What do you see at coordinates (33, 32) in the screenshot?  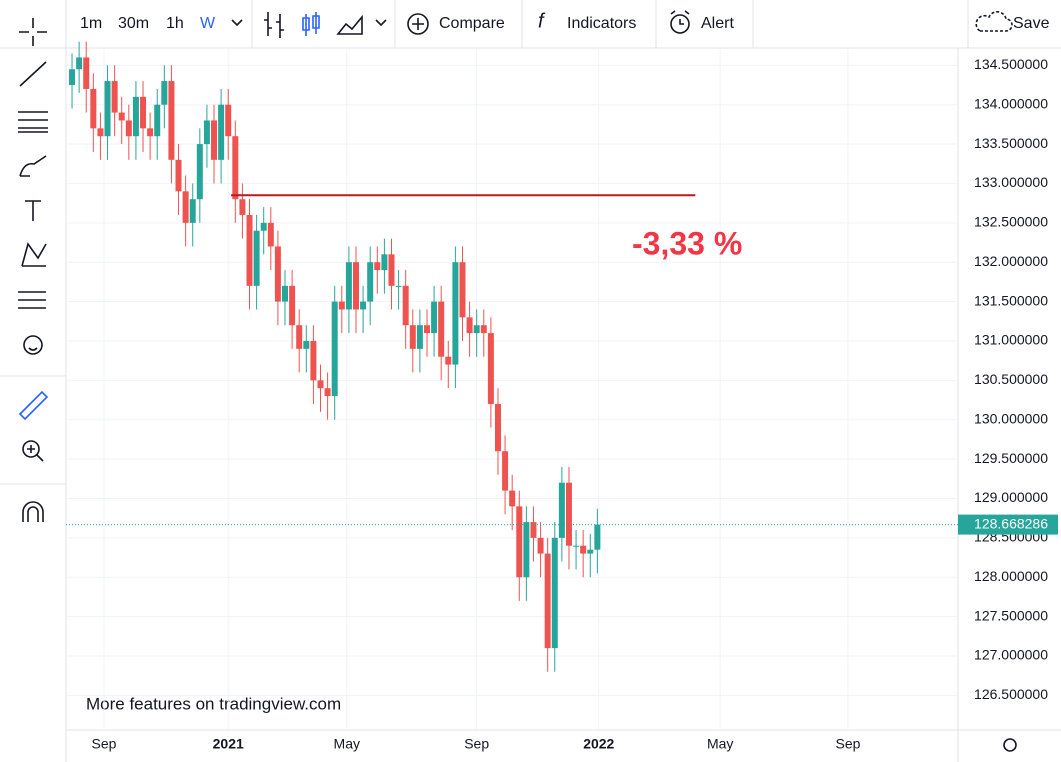 I see `crosshair-tool` at bounding box center [33, 32].